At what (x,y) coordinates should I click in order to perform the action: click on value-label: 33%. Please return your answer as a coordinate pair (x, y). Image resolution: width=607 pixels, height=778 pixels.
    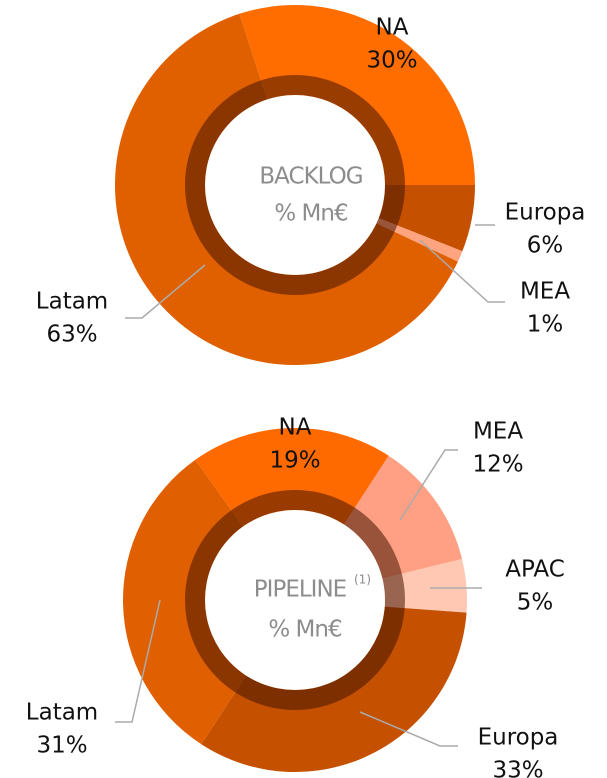
    Looking at the image, I should click on (517, 768).